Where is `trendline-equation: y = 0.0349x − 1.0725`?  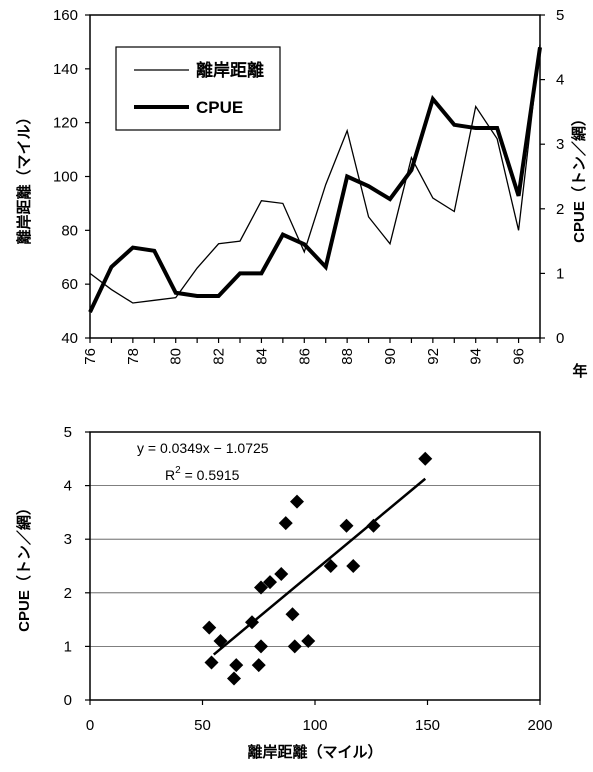 trendline-equation: y = 0.0349x − 1.0725 is located at coordinates (203, 448).